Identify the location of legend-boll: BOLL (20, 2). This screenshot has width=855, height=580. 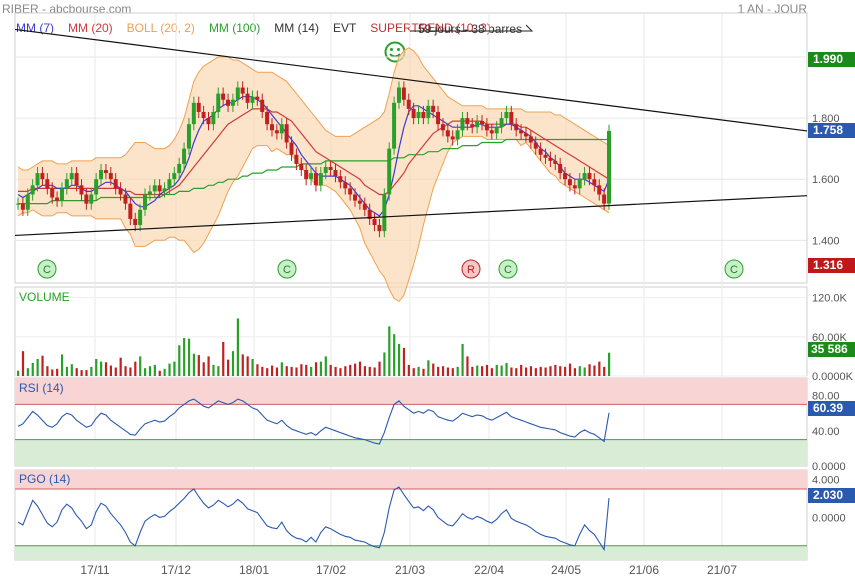
(160, 28).